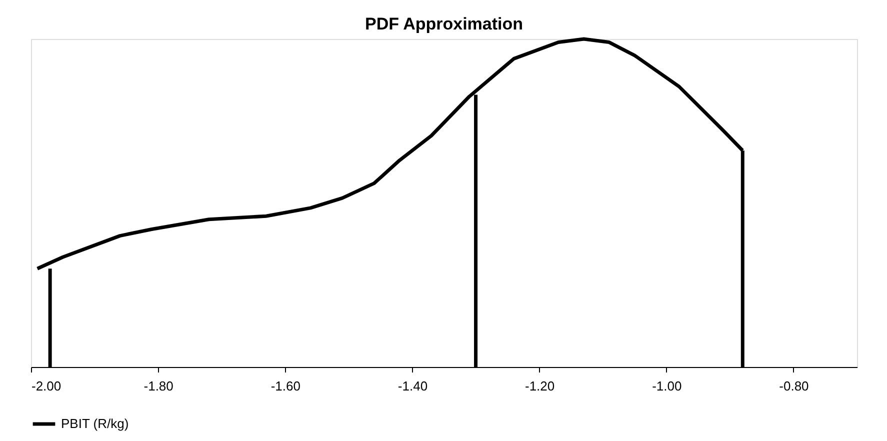 Image resolution: width=887 pixels, height=441 pixels. What do you see at coordinates (285, 386) in the screenshot?
I see `x-tick-label: -1.60` at bounding box center [285, 386].